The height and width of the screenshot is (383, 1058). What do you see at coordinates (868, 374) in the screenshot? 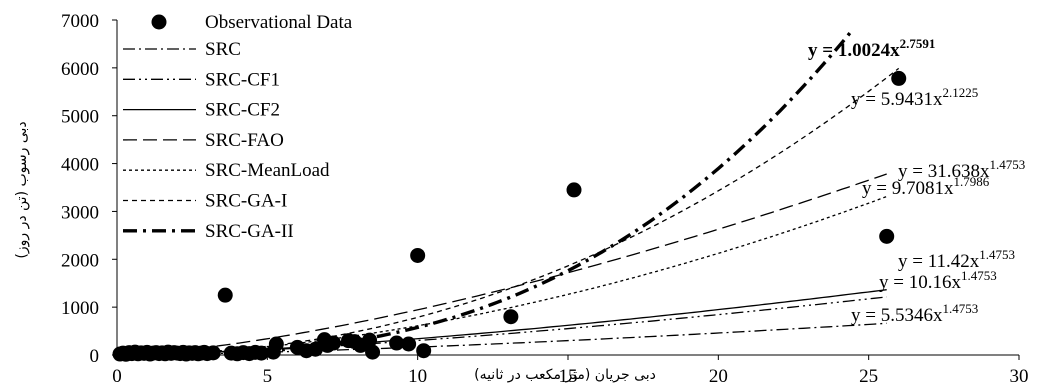
I see `x-tick-label: 25` at bounding box center [868, 374].